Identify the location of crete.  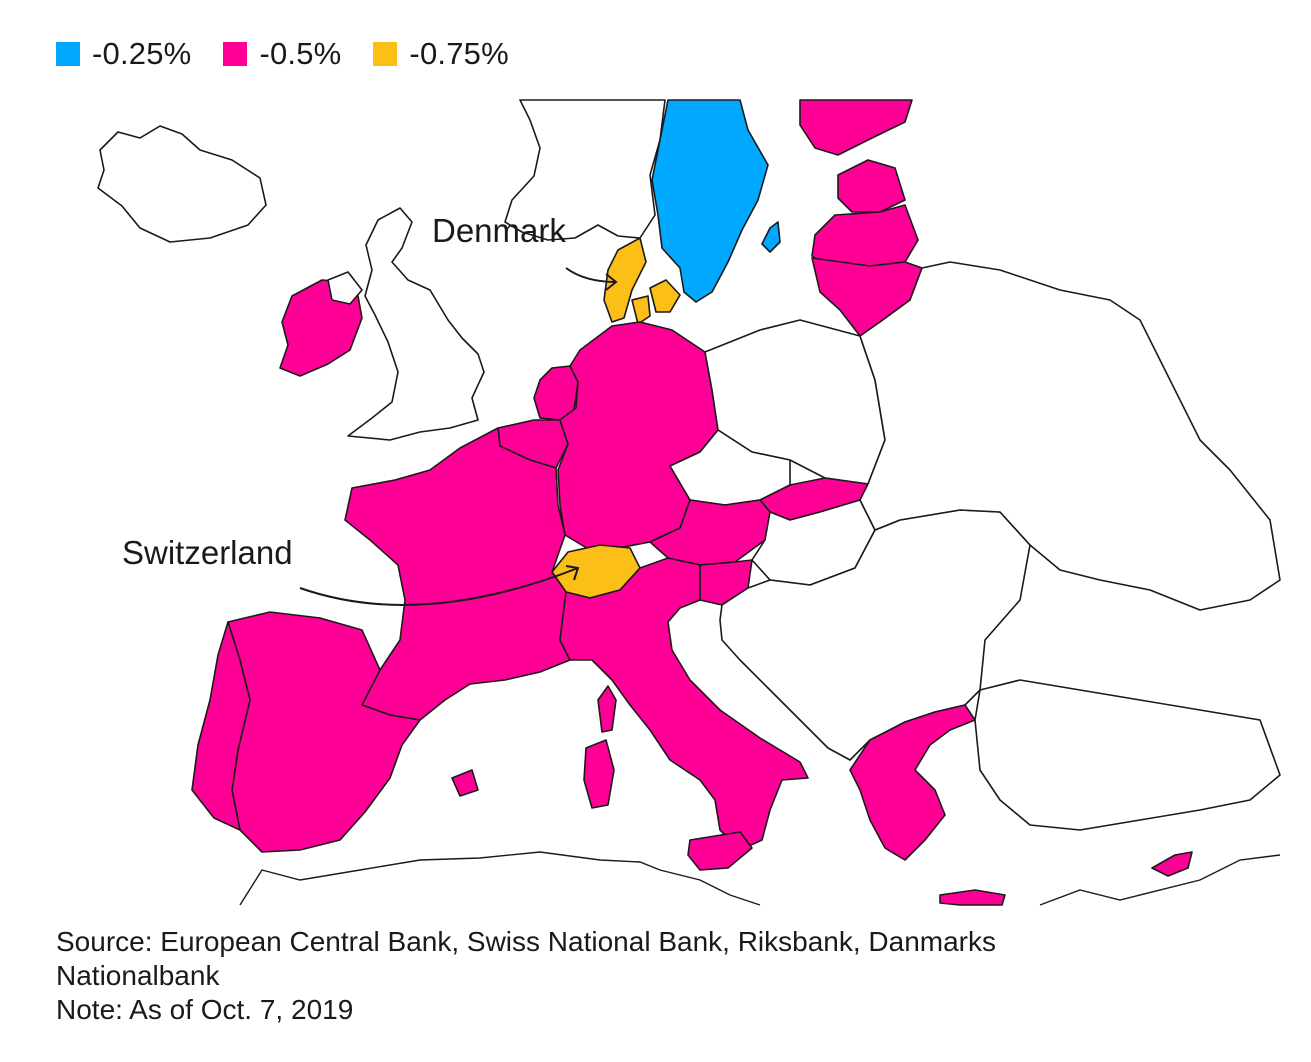
(972, 897).